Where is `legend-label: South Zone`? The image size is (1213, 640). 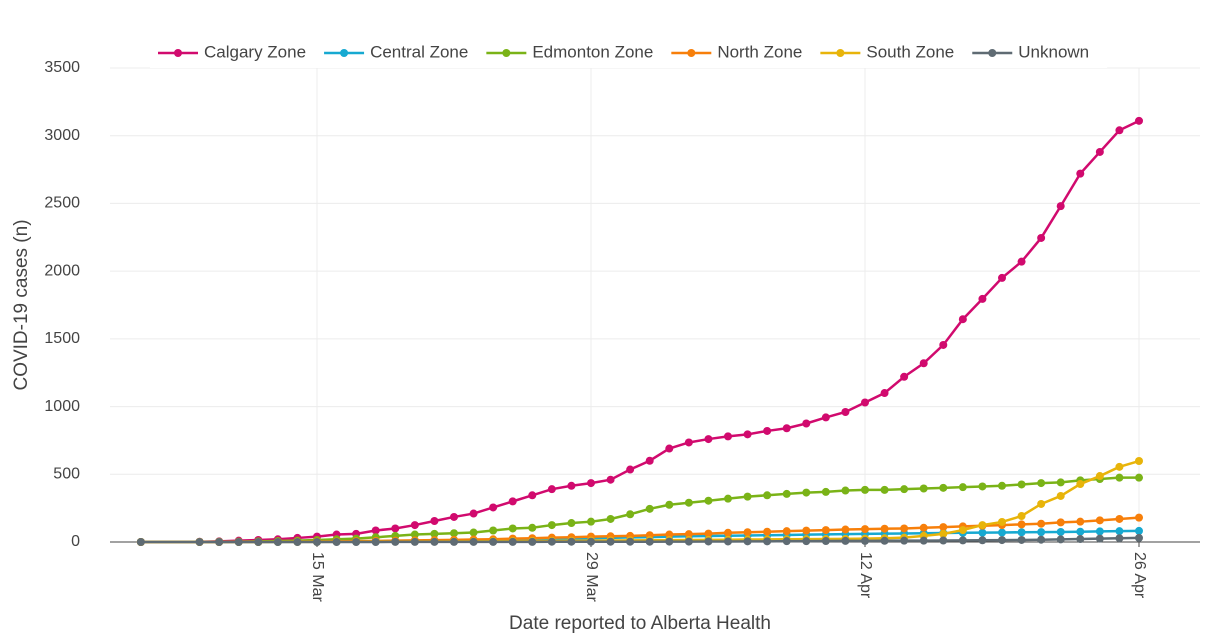 legend-label: South Zone is located at coordinates (910, 51).